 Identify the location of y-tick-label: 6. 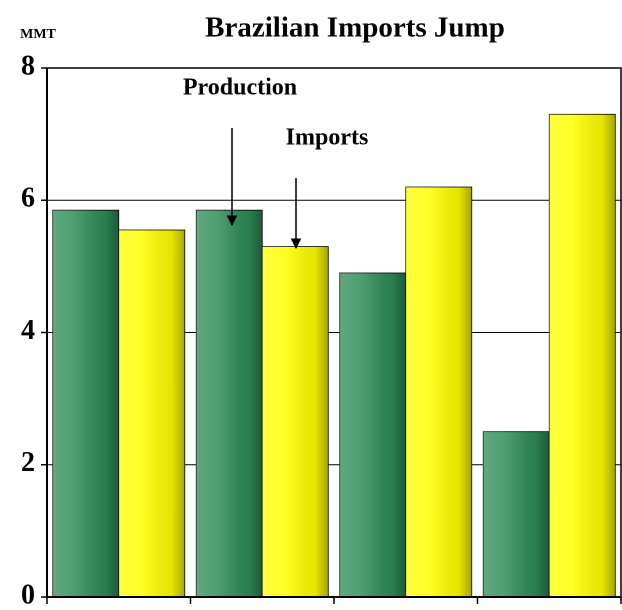
(28, 198).